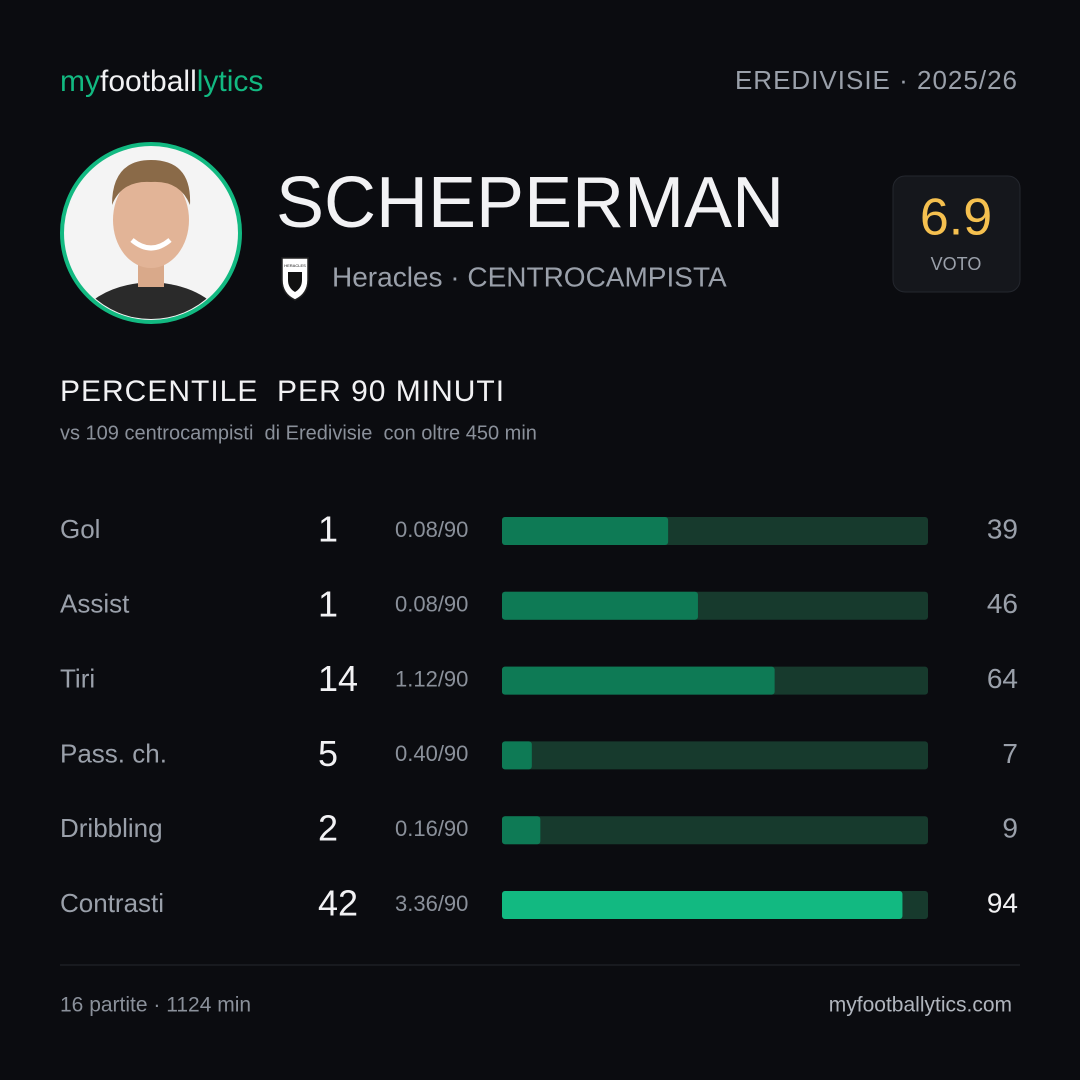  I want to click on stat-rate: 1.12/90, so click(431, 678).